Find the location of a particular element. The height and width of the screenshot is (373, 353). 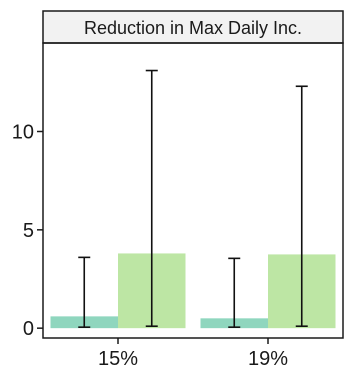

chart-title: Reduction in Max Daily Inc. is located at coordinates (193, 28).